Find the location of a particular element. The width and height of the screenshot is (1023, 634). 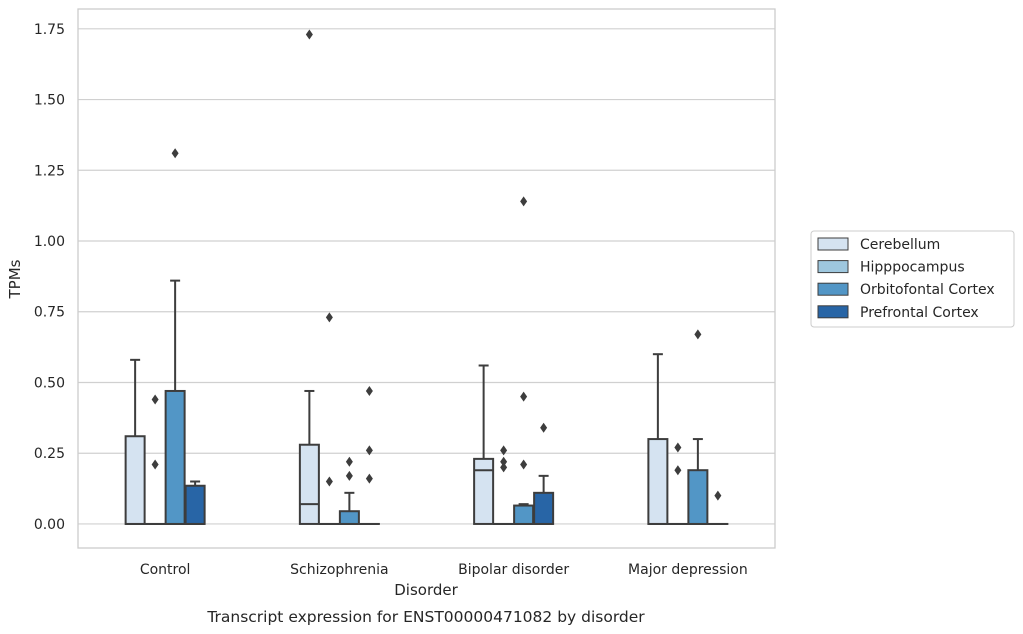

y-axis-ticks: 0.00 0.25 0.50 0.75 1.00 1.25 1.50 1.75 is located at coordinates (49, 277).